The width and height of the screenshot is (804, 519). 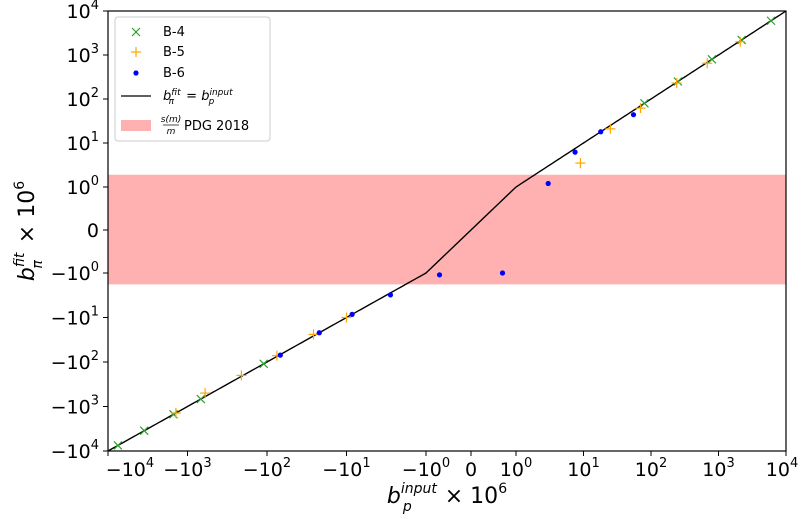 I want to click on legend-marker-b6, so click(x=136, y=73).